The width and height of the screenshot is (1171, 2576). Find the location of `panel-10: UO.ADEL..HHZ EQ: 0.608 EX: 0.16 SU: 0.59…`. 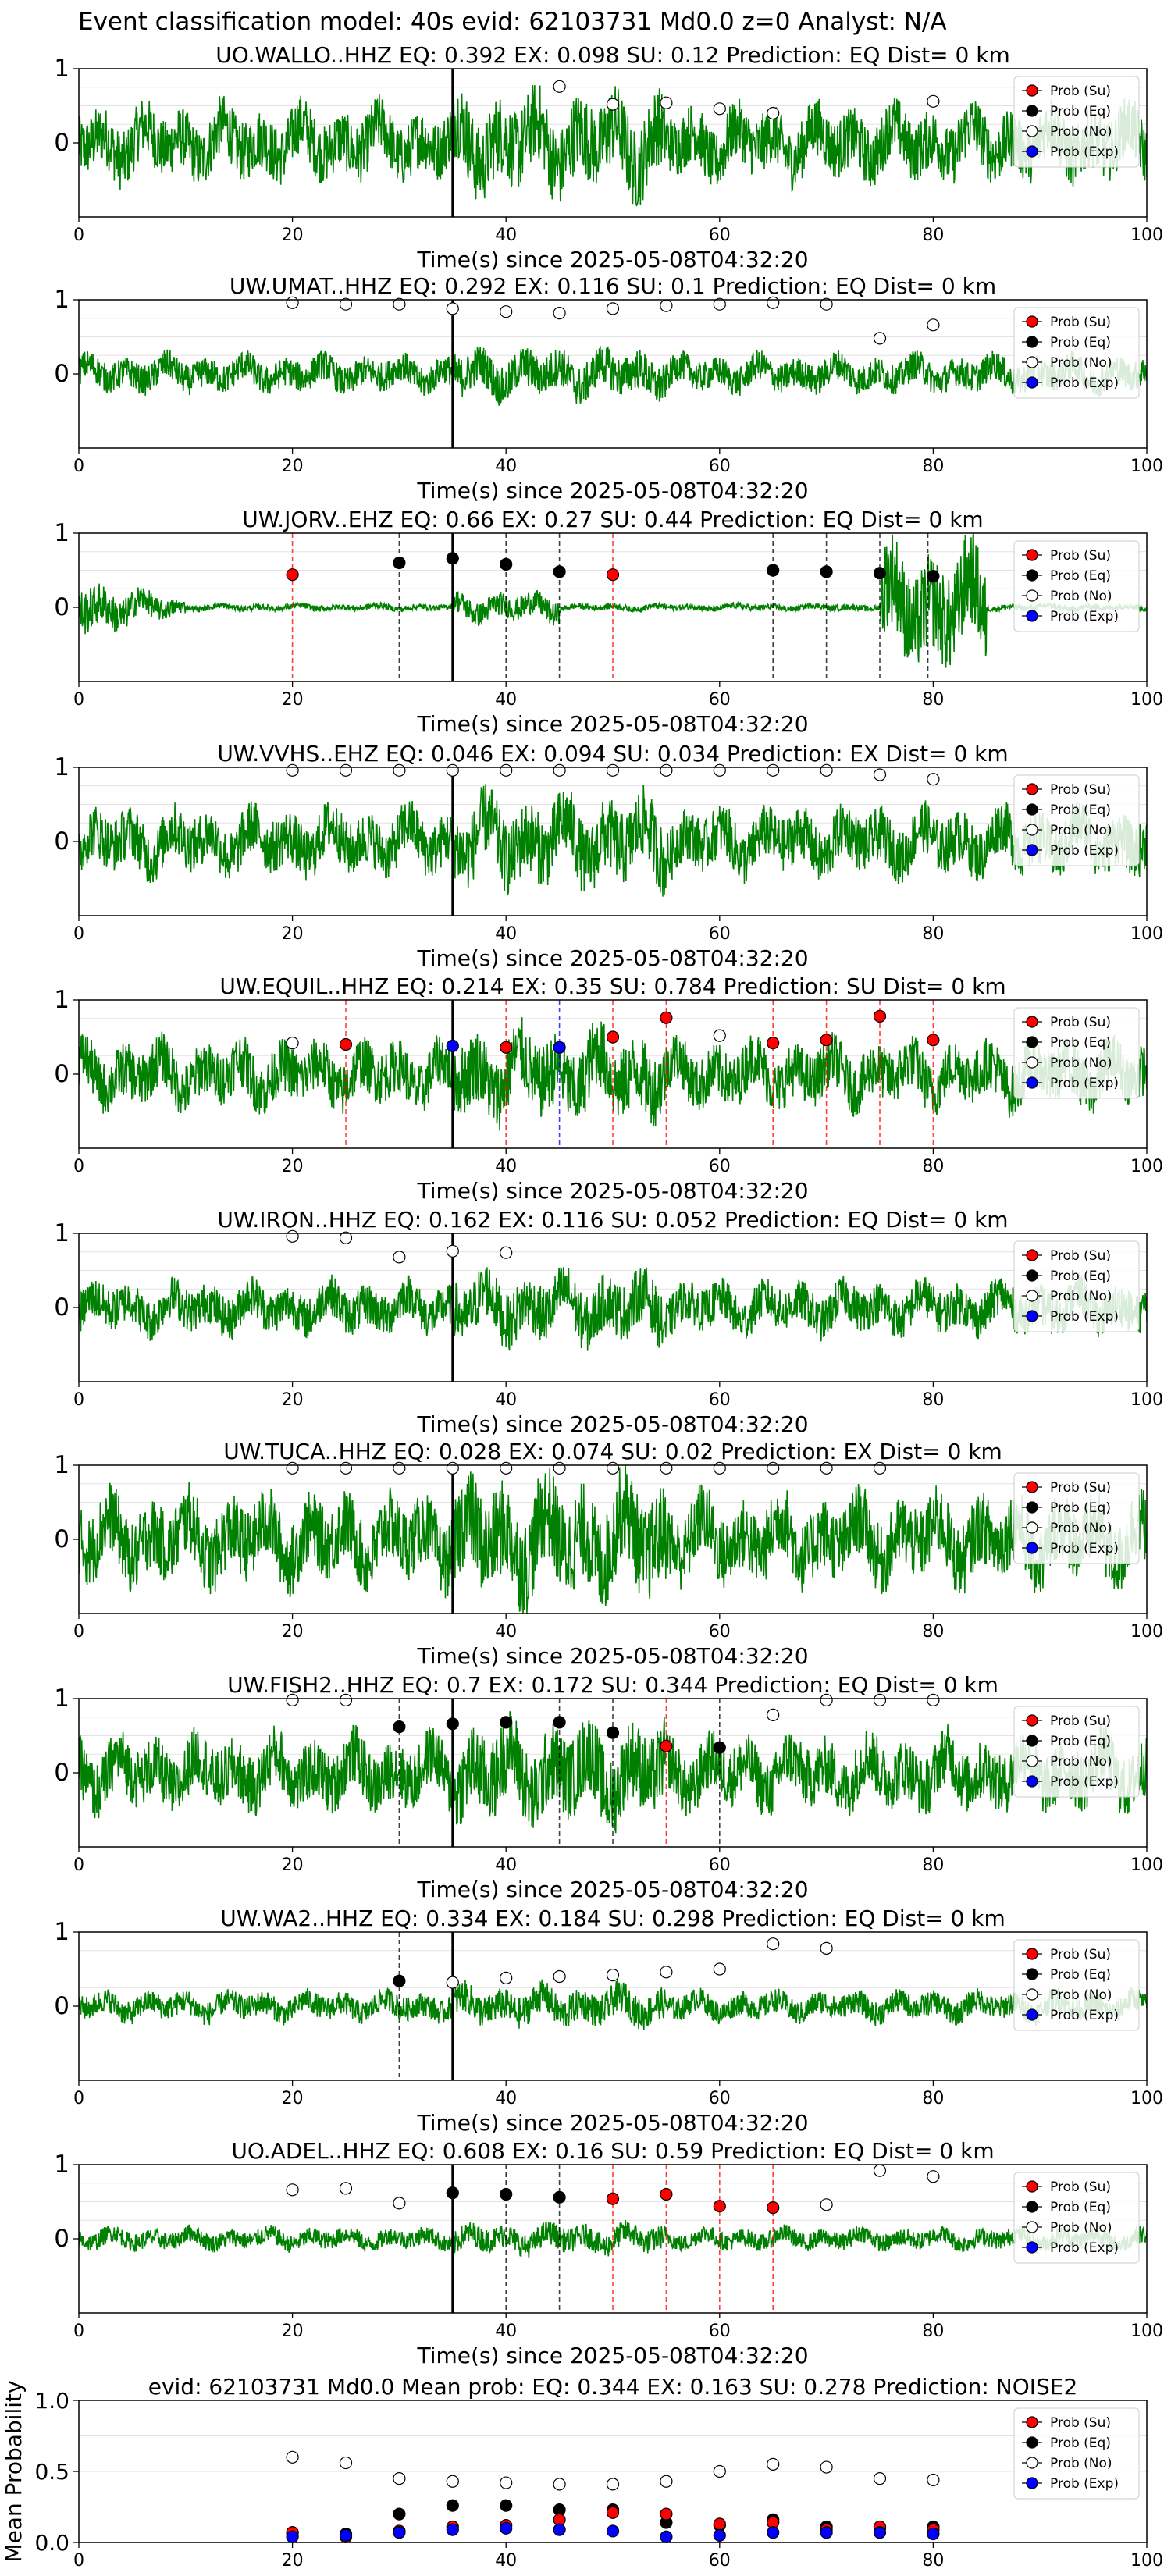

panel-10: UO.ADEL..HHZ EQ: 0.608 EX: 0.16 SU: 0.59… is located at coordinates (608, 2253).